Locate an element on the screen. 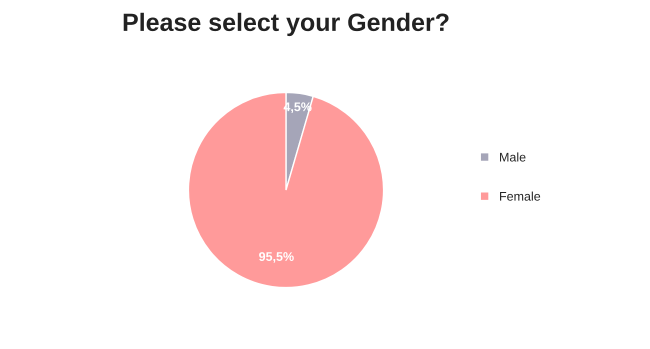  legend-label: Male is located at coordinates (513, 157).